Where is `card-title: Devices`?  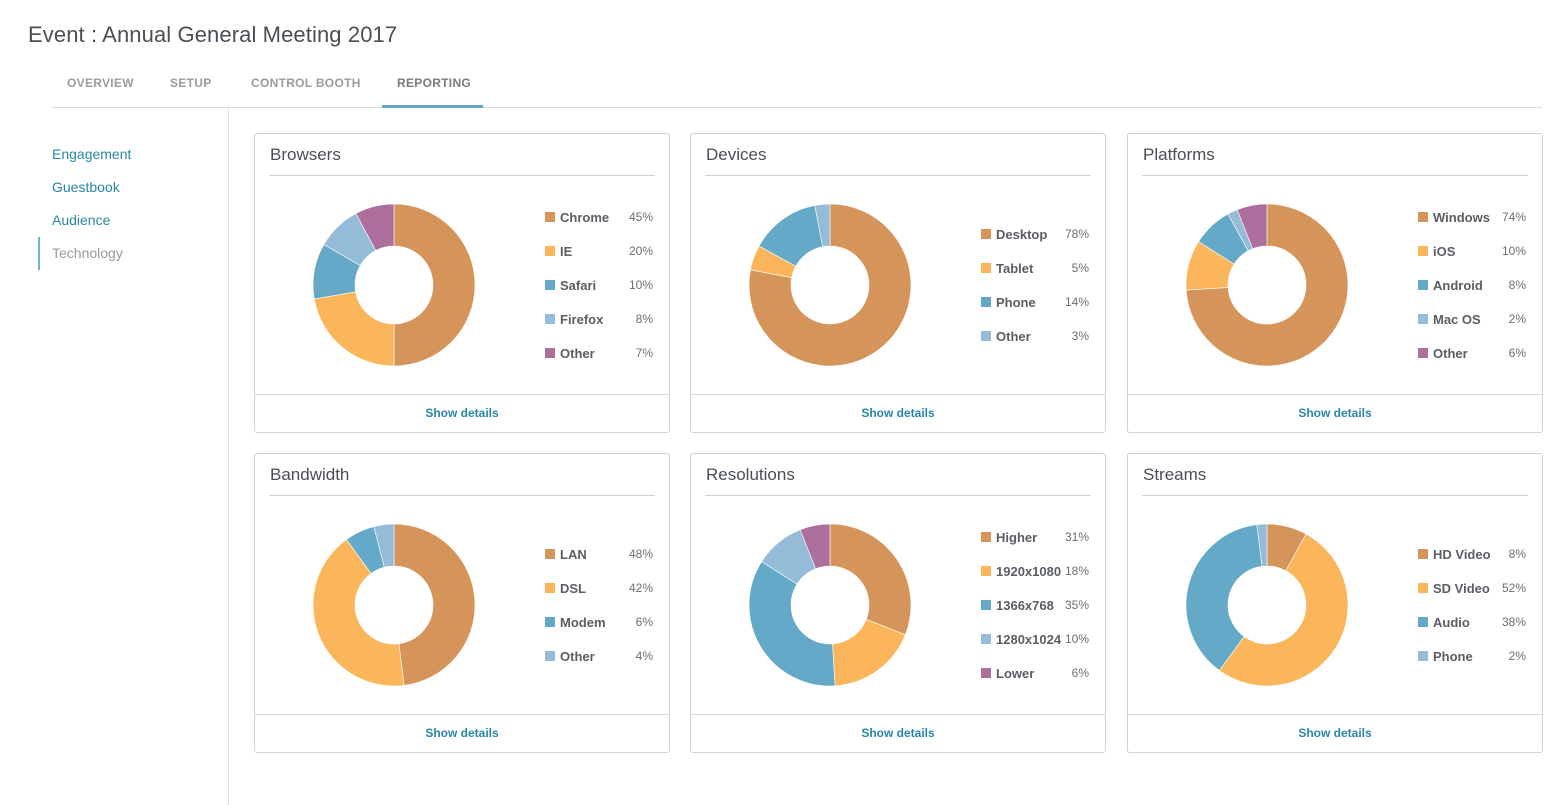
card-title: Devices is located at coordinates (736, 154).